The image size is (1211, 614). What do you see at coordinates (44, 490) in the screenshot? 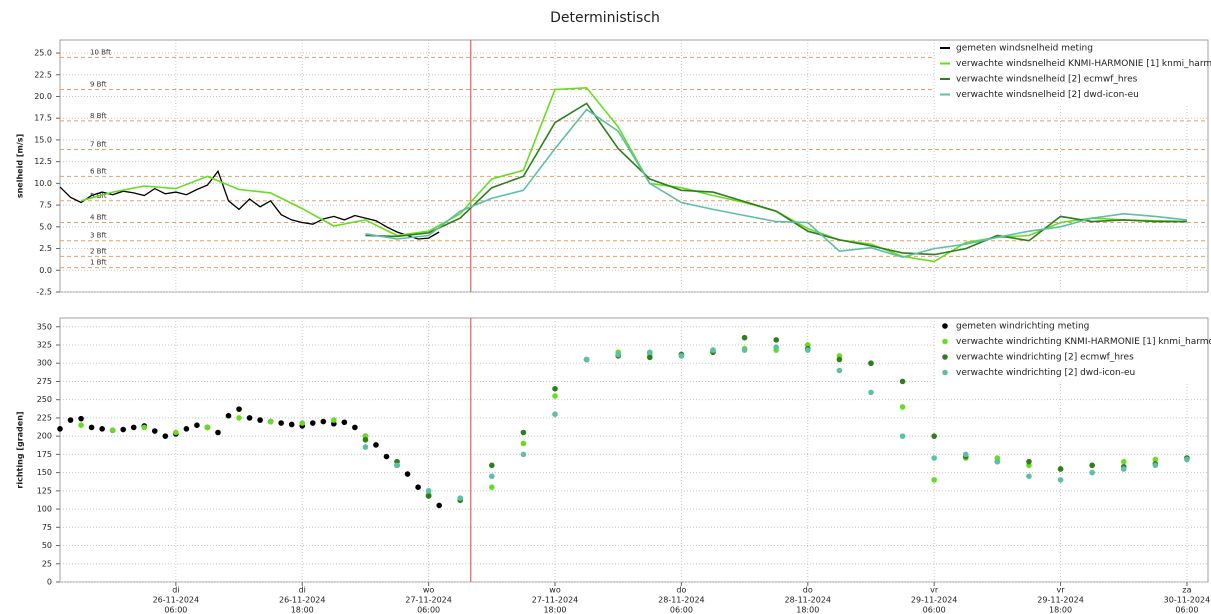
I see `y-tick-label: 125` at bounding box center [44, 490].